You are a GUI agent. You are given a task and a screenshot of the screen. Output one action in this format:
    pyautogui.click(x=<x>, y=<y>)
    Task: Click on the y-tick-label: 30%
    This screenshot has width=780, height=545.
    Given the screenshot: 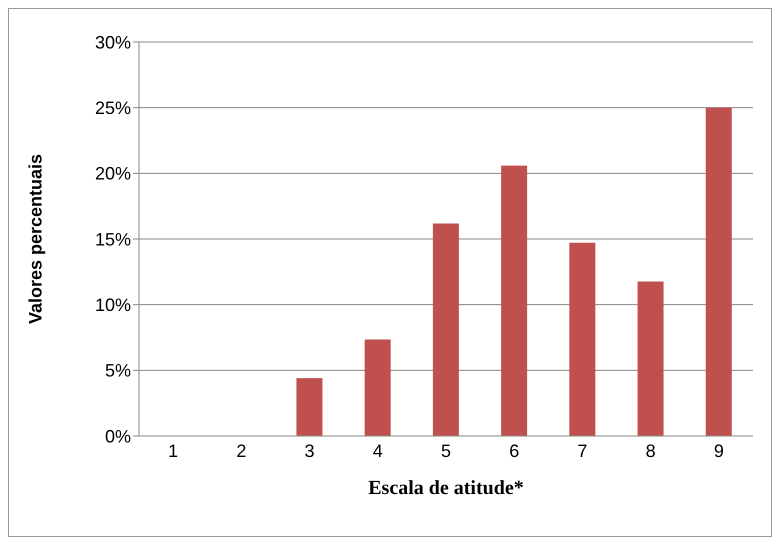 What is the action you would take?
    pyautogui.click(x=112, y=42)
    